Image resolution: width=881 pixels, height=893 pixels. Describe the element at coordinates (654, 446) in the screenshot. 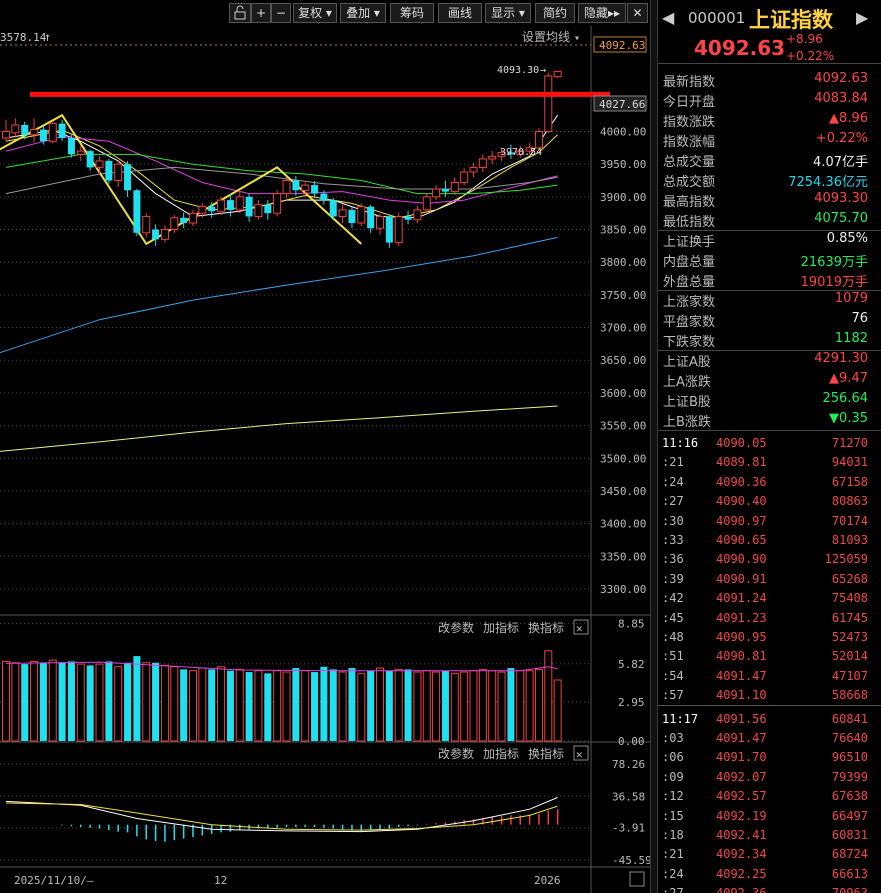

I see `panel-splitter` at that location.